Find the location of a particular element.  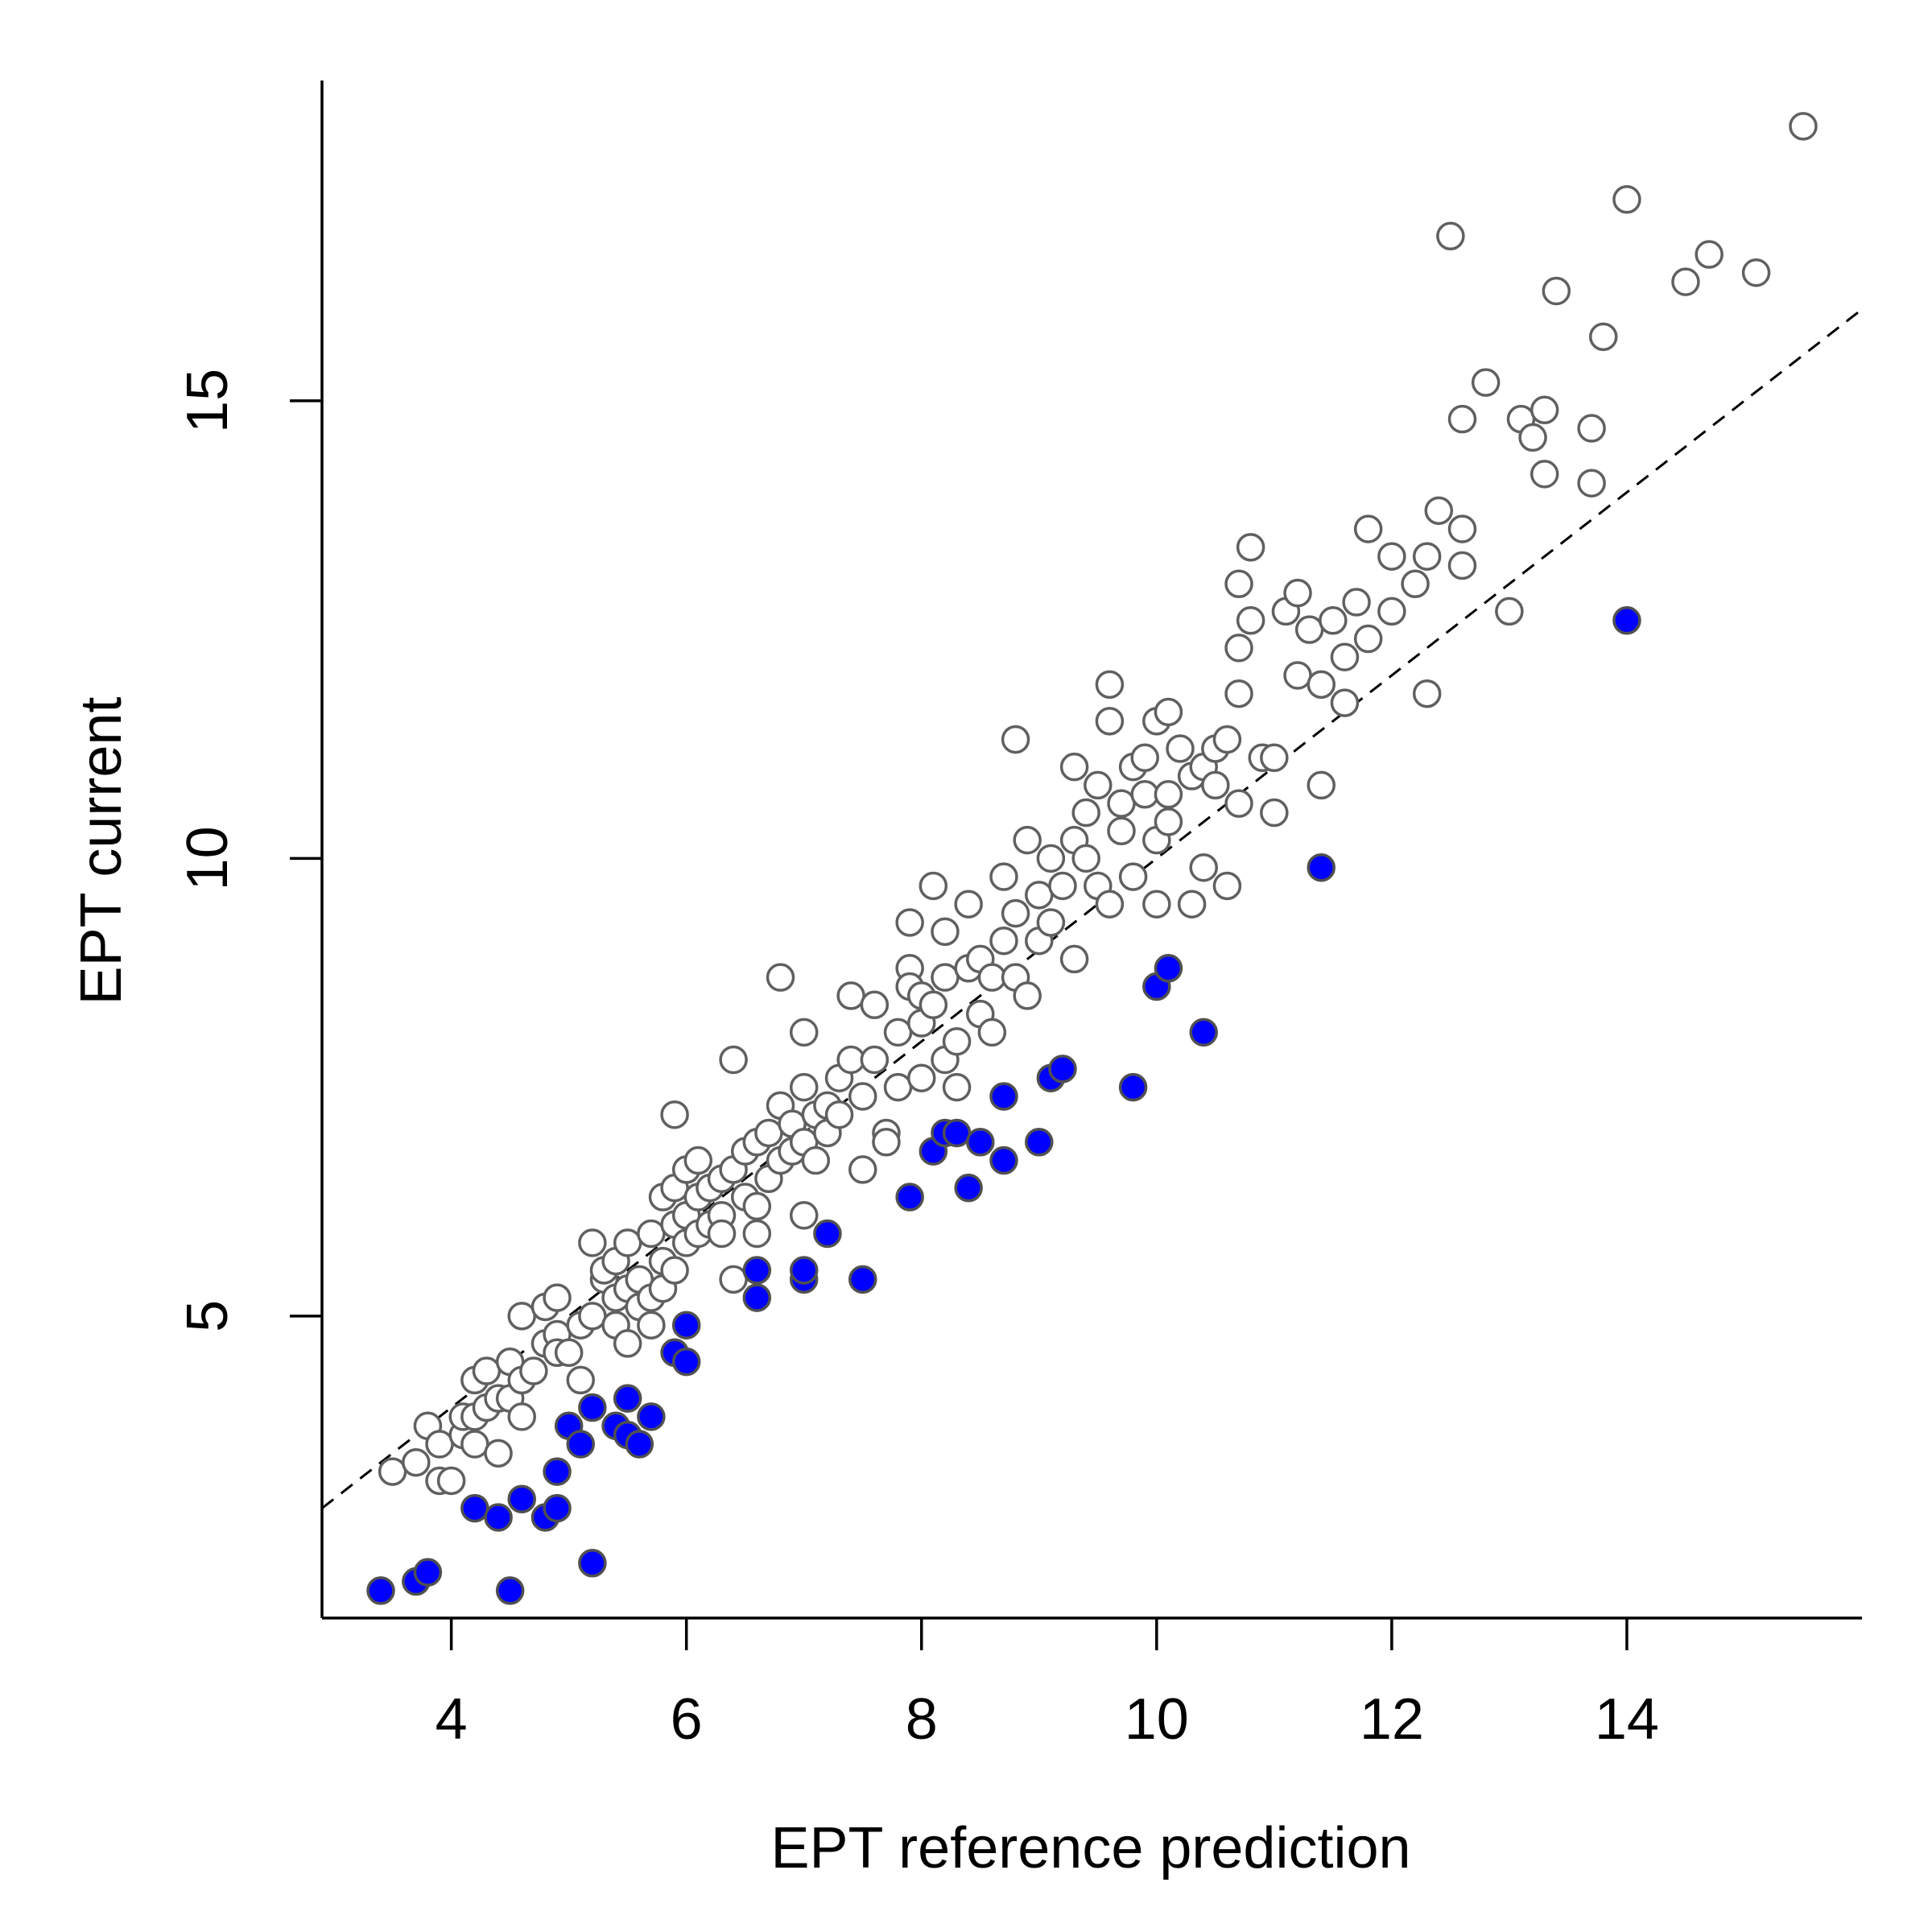

x-axis-title: EPT reference prediction is located at coordinates (1090, 1848).